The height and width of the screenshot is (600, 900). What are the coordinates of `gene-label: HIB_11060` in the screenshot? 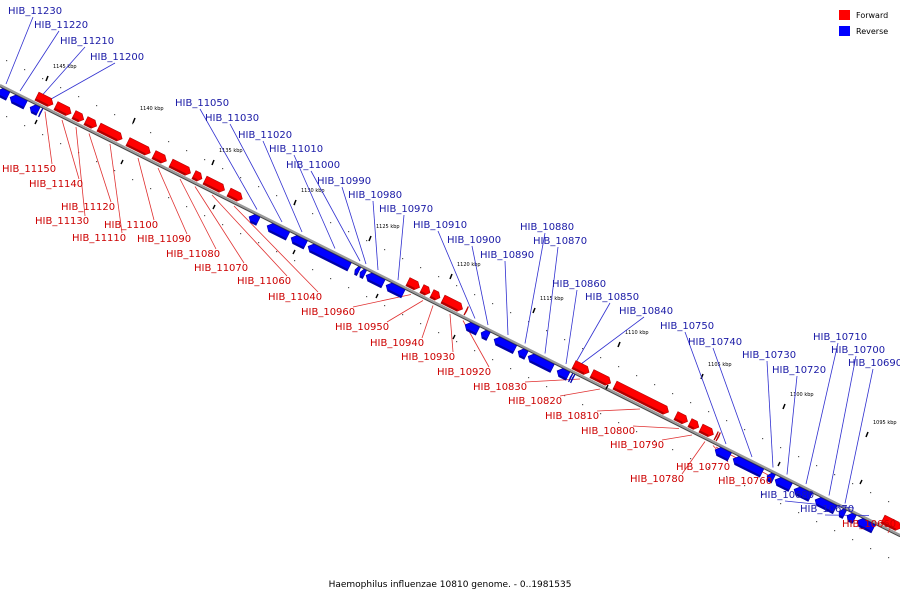 It's located at (264, 281).